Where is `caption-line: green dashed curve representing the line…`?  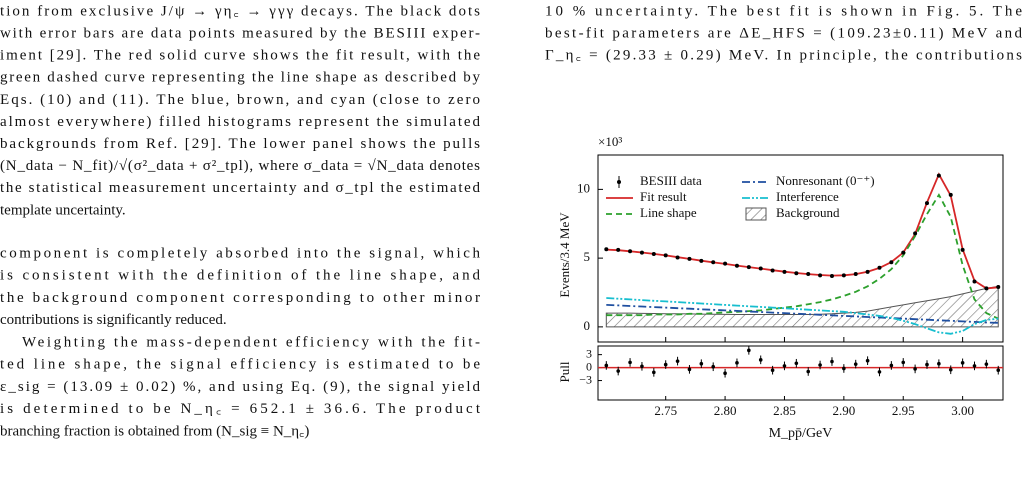 caption-line: green dashed curve representing the line… is located at coordinates (240, 78).